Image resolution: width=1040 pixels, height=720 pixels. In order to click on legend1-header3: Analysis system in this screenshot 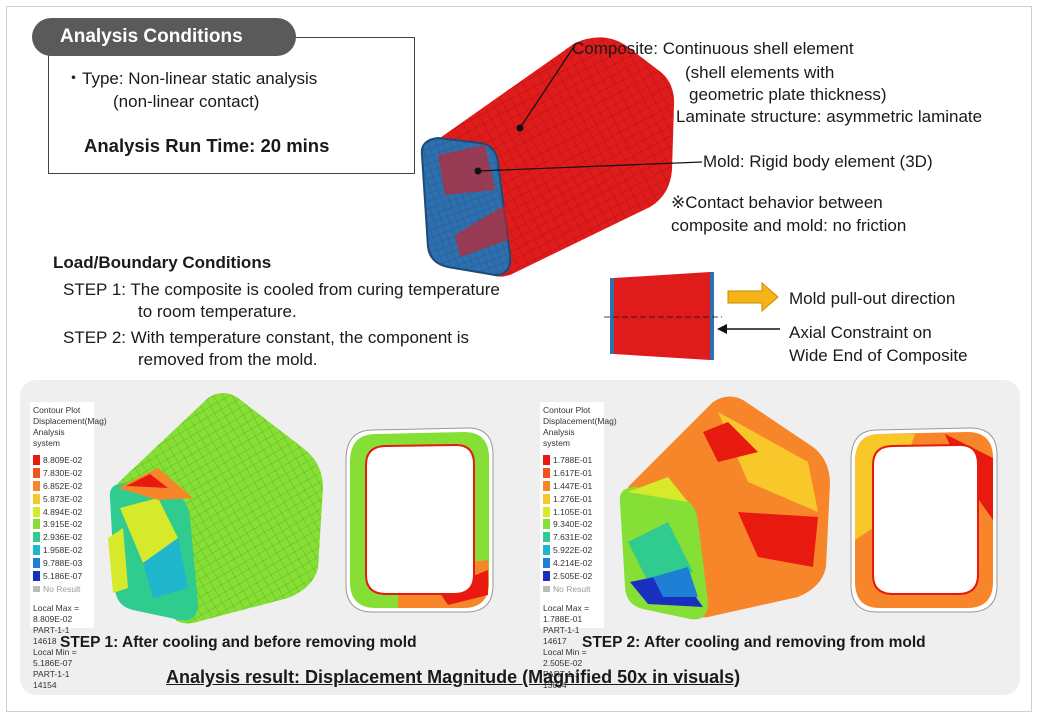, I will do `click(49, 437)`.